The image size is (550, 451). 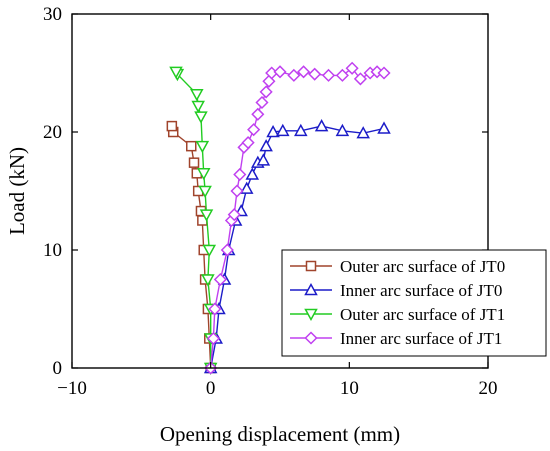 I want to click on legend-item: Inner arc surface of JT1, so click(x=396, y=338).